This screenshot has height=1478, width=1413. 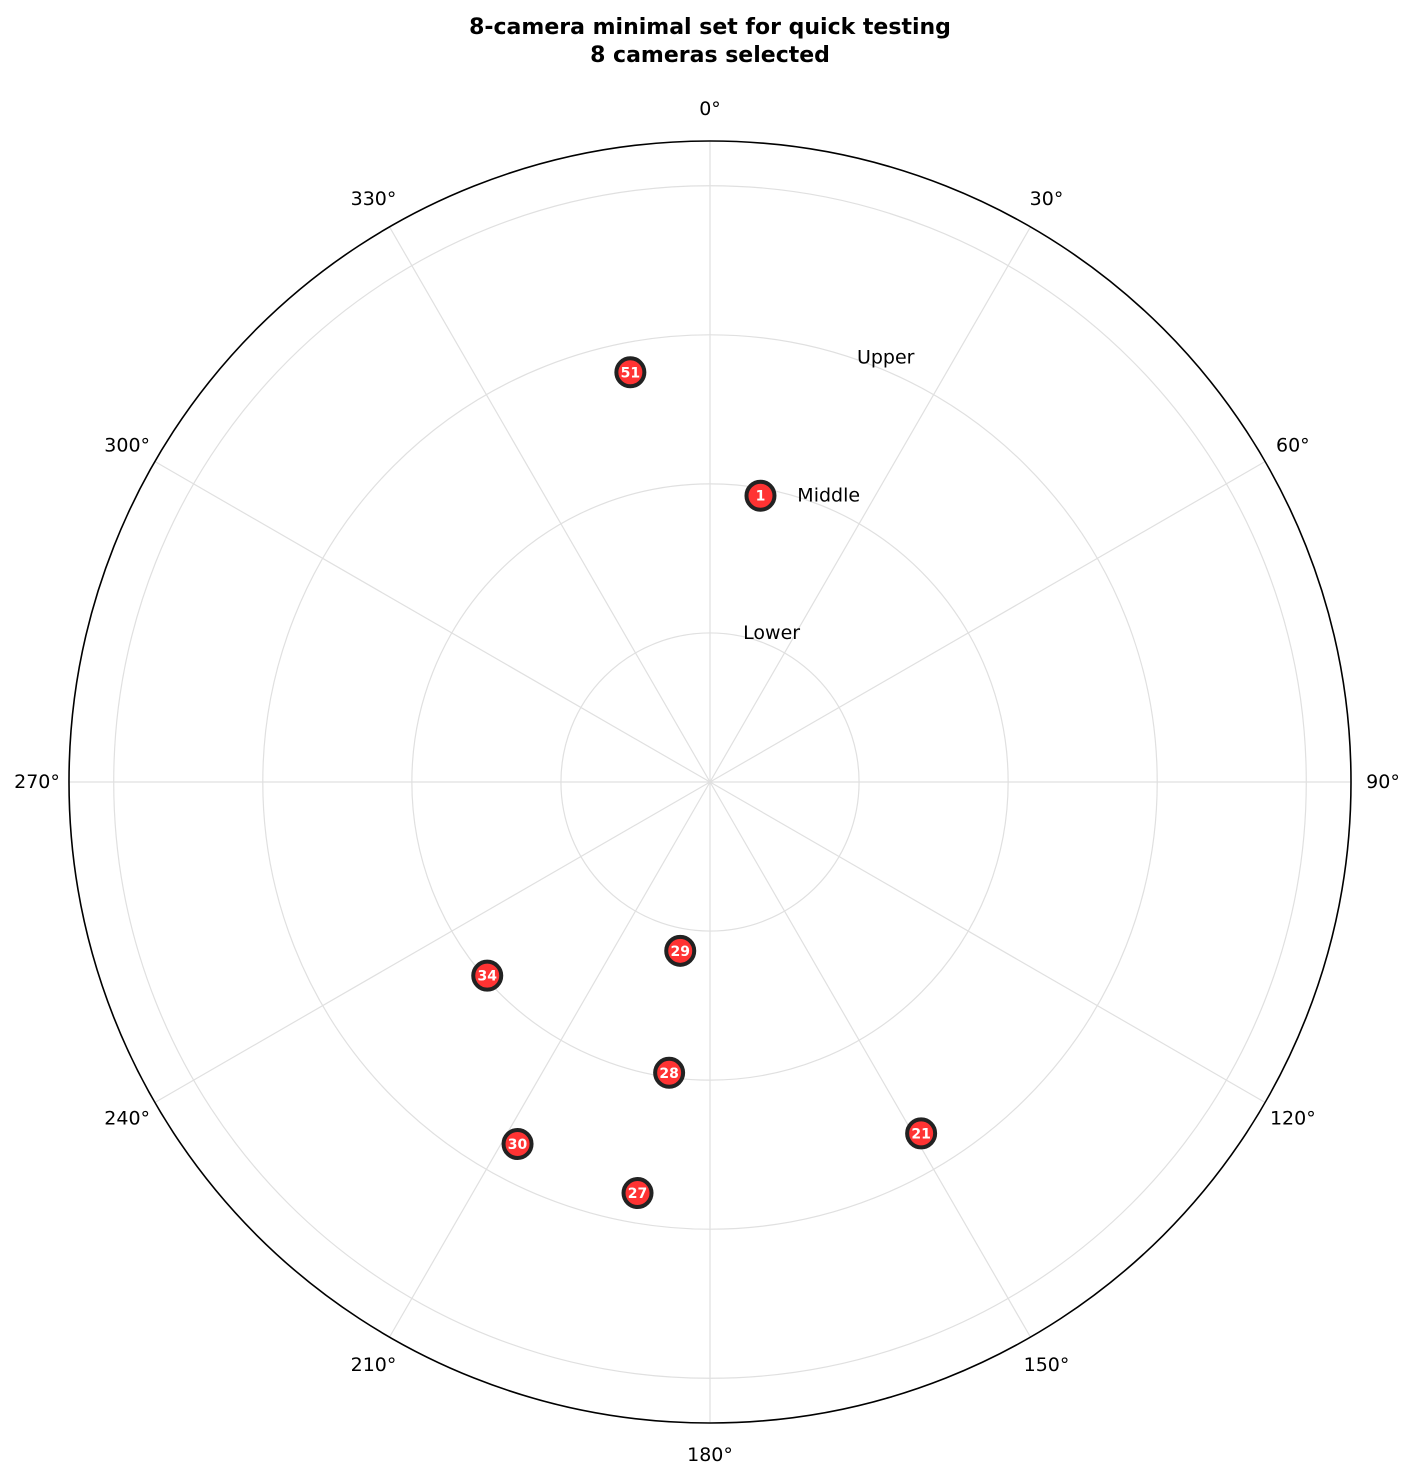 What do you see at coordinates (37, 782) in the screenshot?
I see `angle-tick-label: 270°` at bounding box center [37, 782].